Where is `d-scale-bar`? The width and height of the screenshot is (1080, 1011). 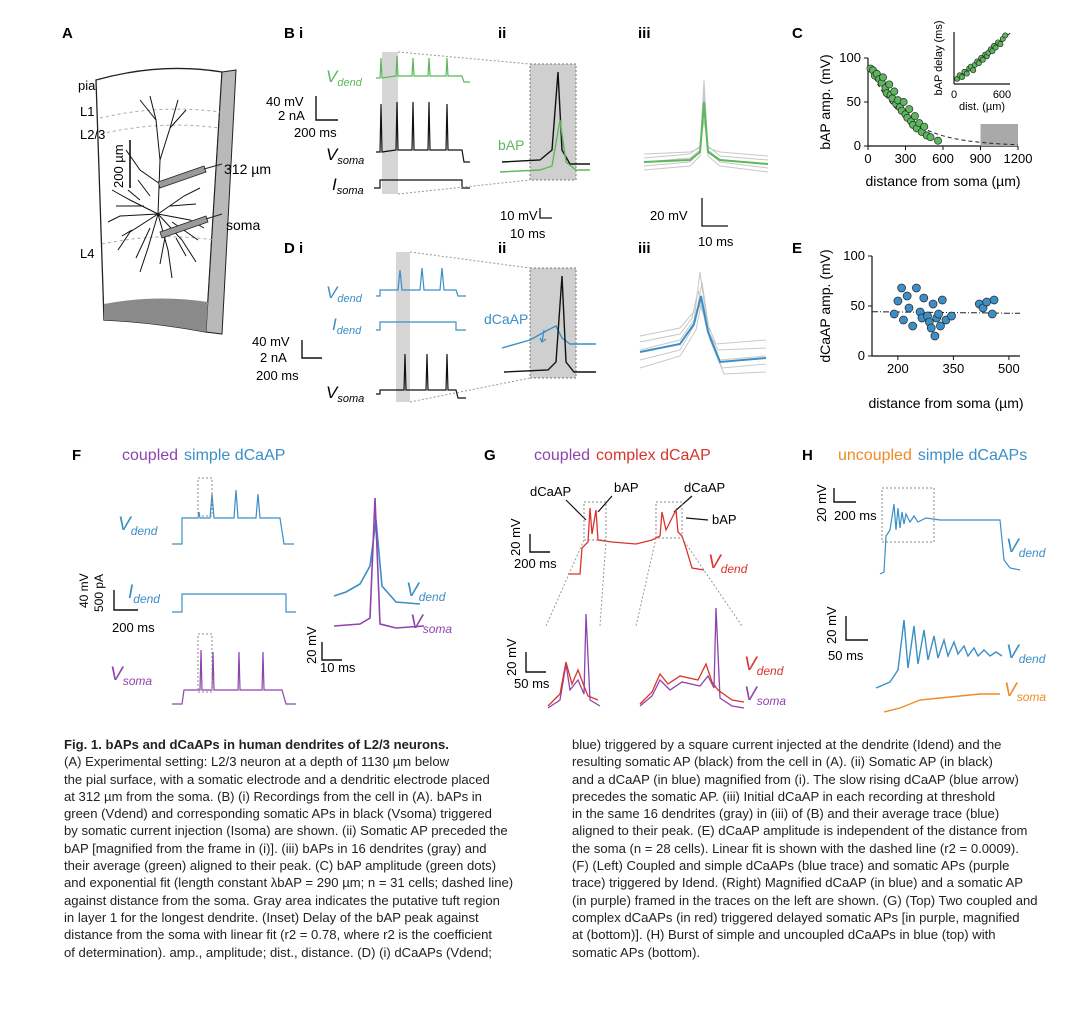 d-scale-bar is located at coordinates (311, 349).